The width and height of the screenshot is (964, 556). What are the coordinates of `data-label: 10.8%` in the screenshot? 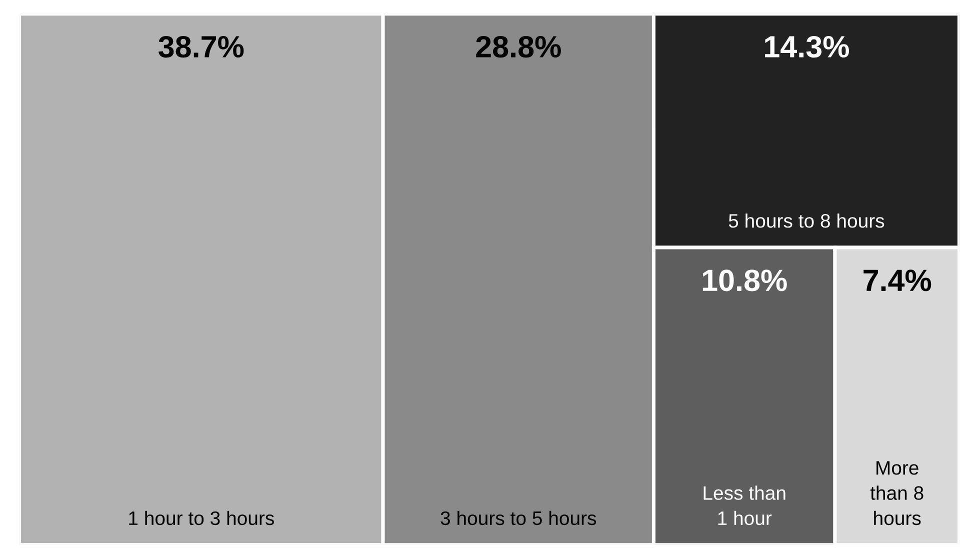 It's located at (744, 281).